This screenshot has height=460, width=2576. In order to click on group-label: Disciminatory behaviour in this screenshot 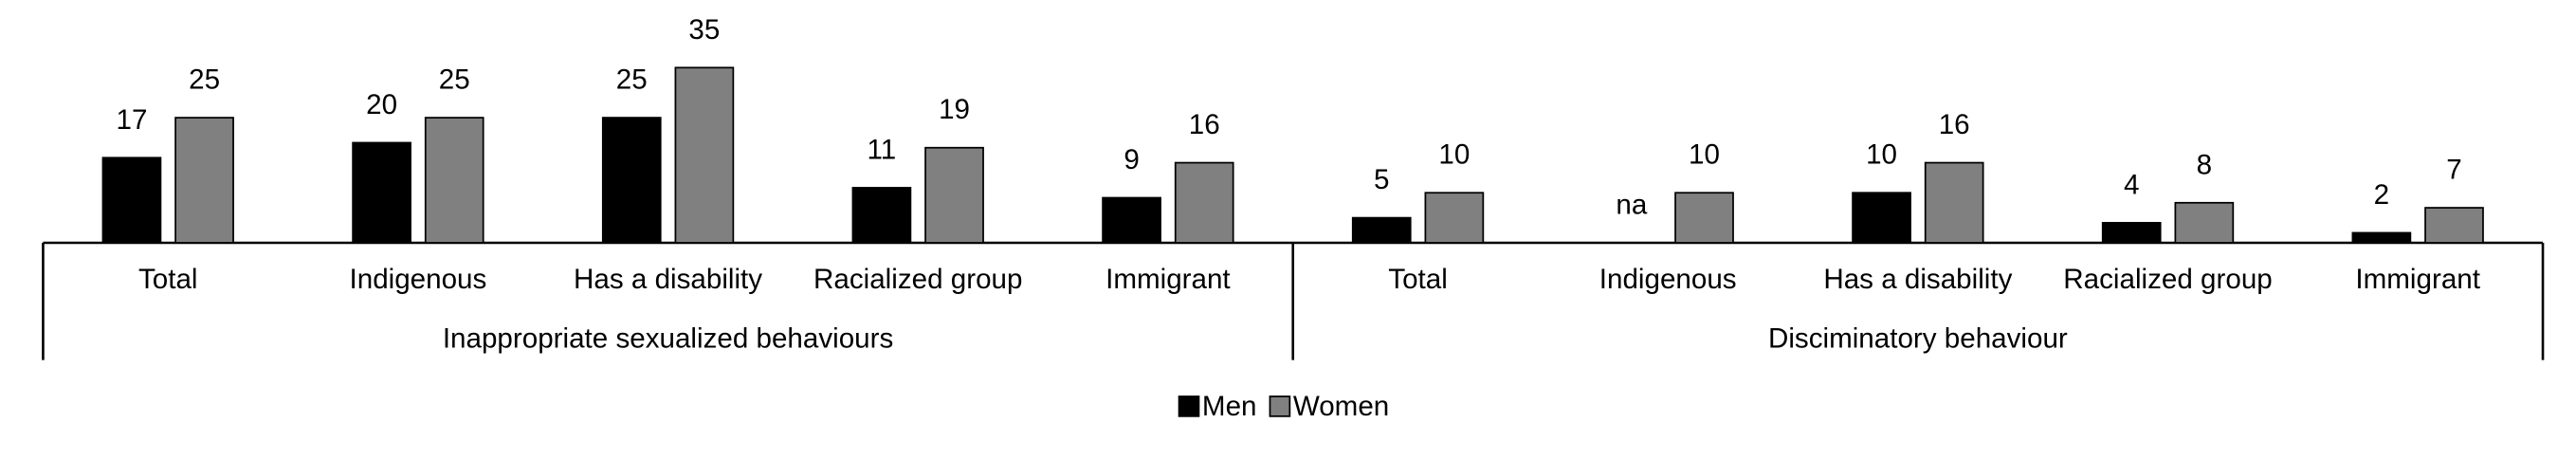, I will do `click(1918, 339)`.